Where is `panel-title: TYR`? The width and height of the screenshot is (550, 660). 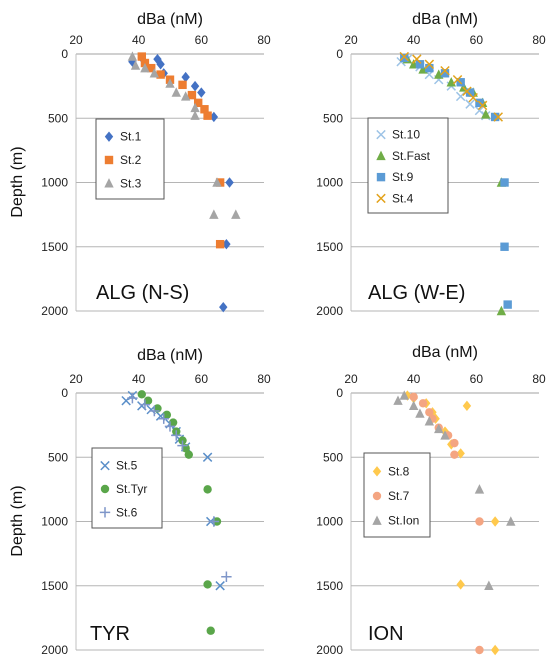
panel-title: TYR is located at coordinates (110, 634).